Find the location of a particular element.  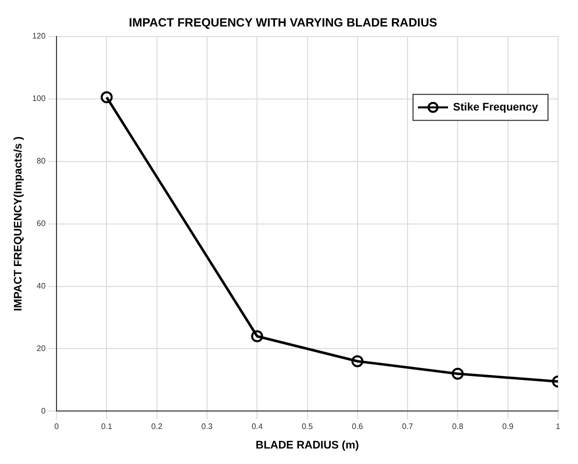

y-tick-label: 0 is located at coordinates (43, 411).